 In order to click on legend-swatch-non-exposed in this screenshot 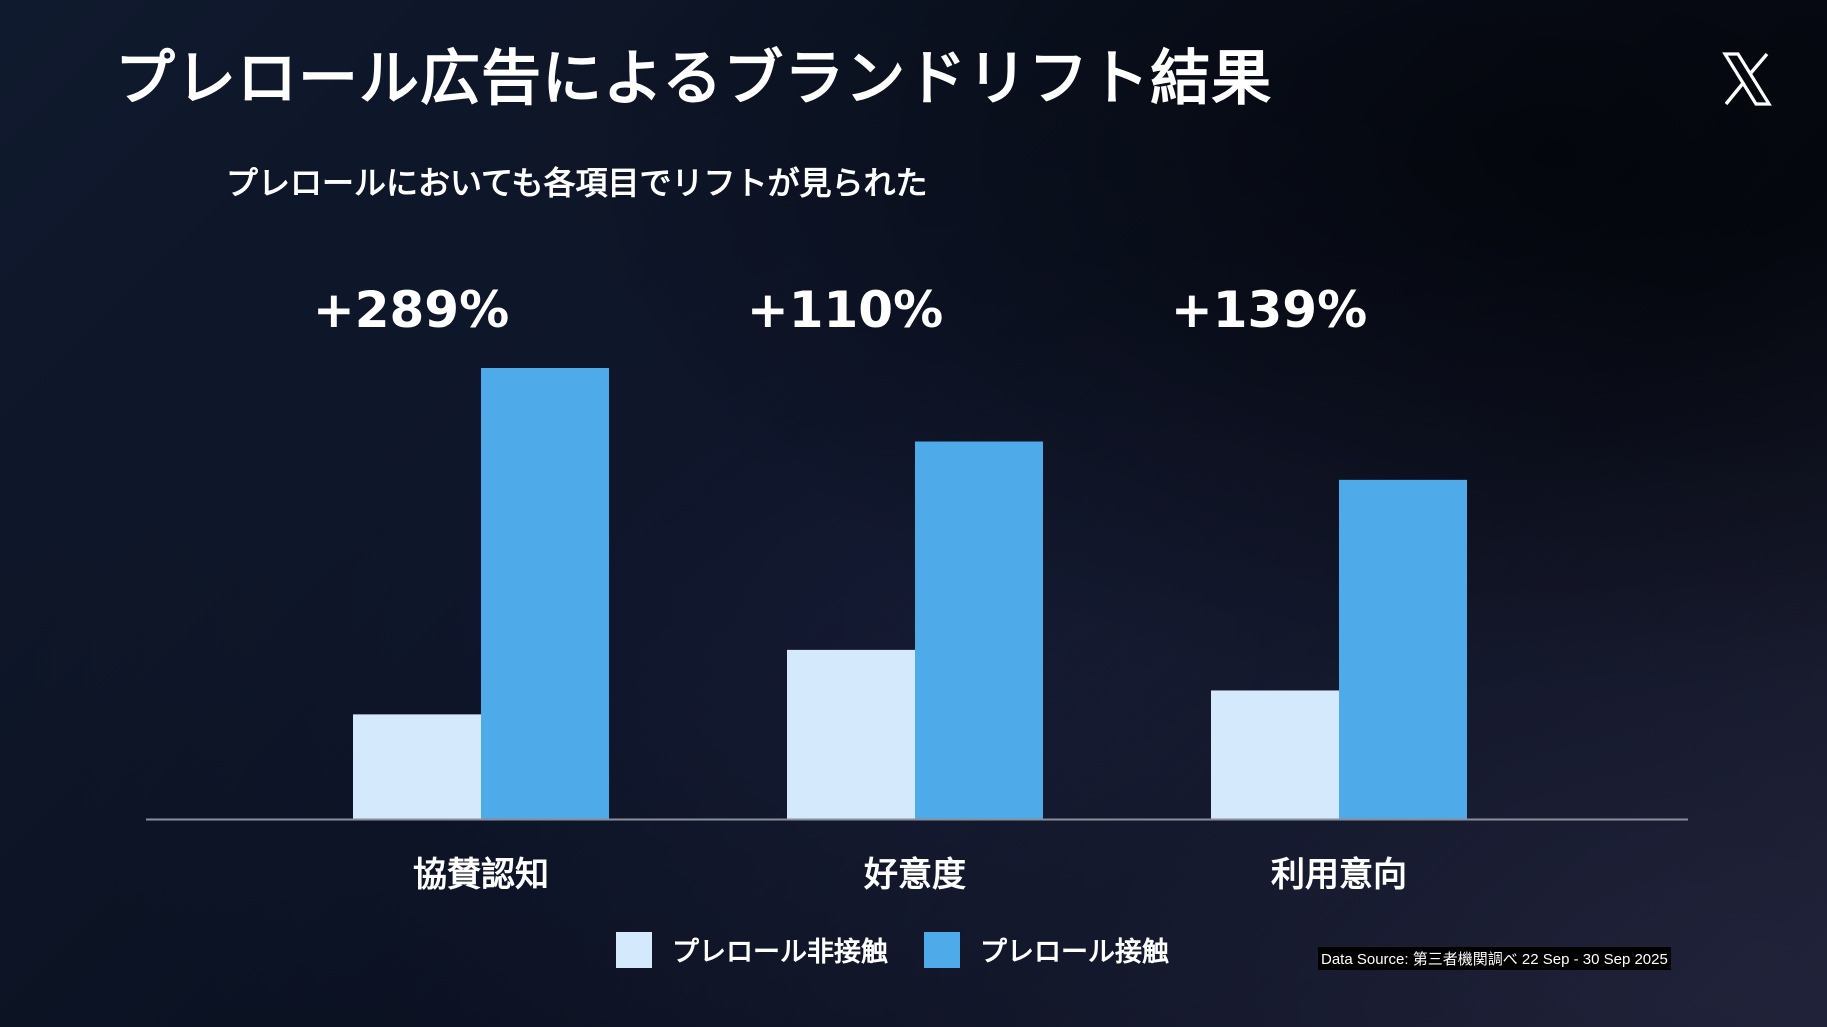, I will do `click(634, 949)`.